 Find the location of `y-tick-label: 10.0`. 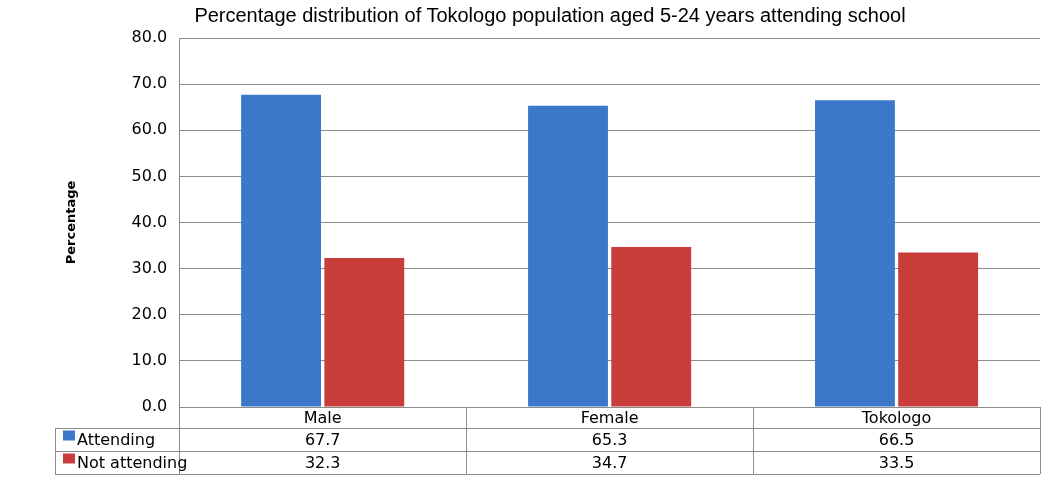

y-tick-label: 10.0 is located at coordinates (149, 360).